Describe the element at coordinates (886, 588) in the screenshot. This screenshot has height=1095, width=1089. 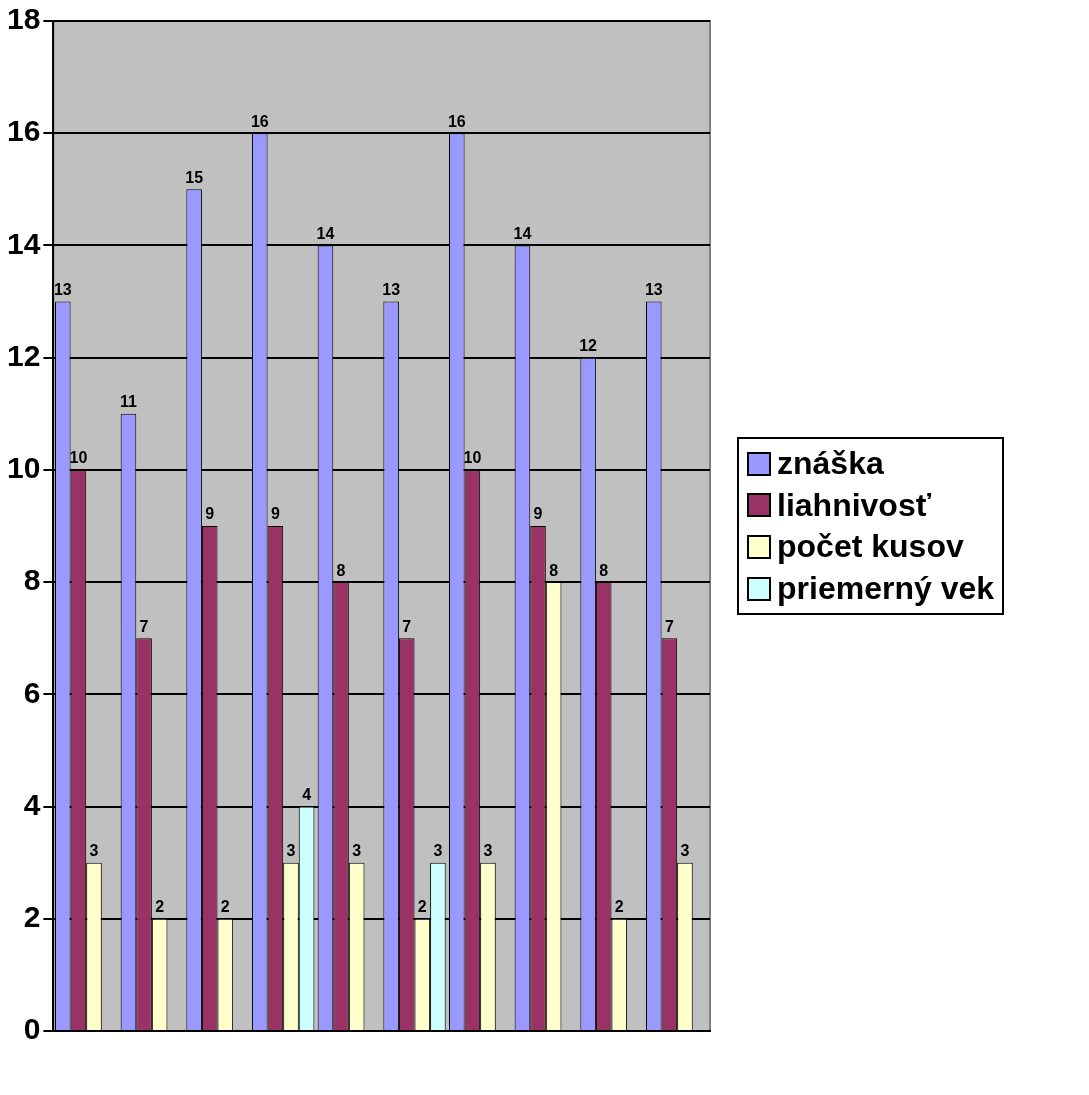
I see `legend-label: priemerný vek` at that location.